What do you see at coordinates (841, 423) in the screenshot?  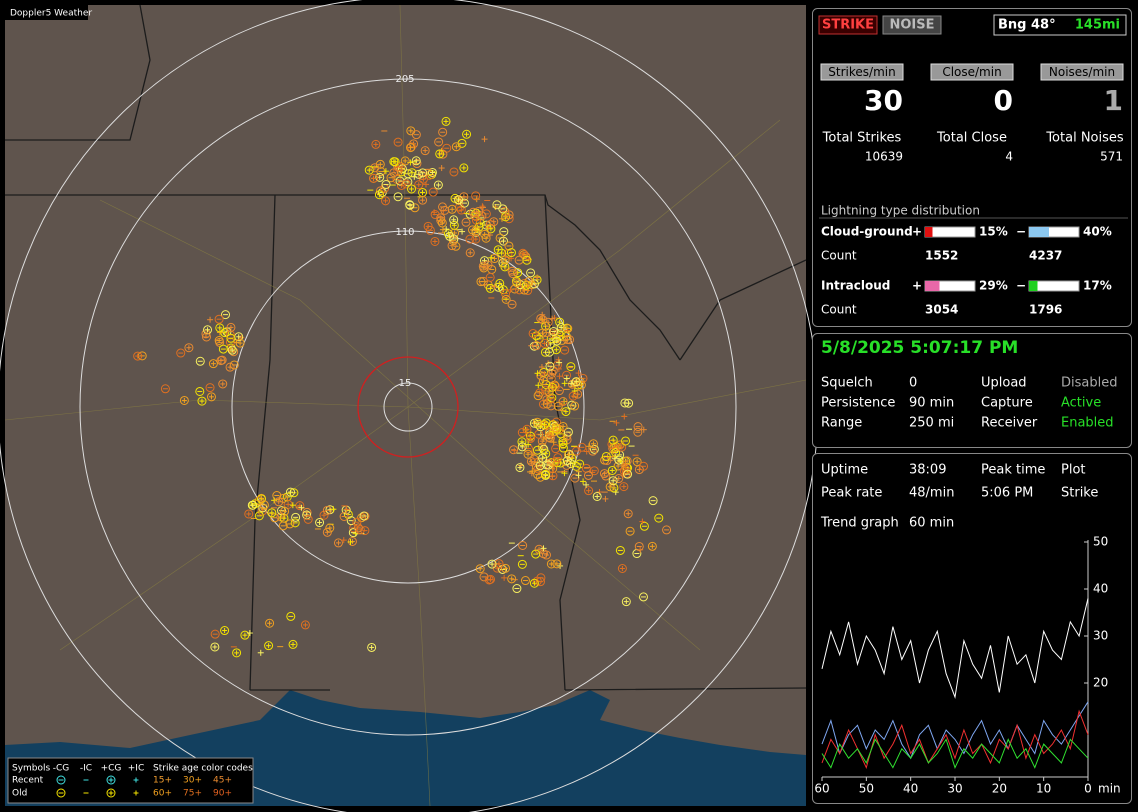 I see `setting: Range` at bounding box center [841, 423].